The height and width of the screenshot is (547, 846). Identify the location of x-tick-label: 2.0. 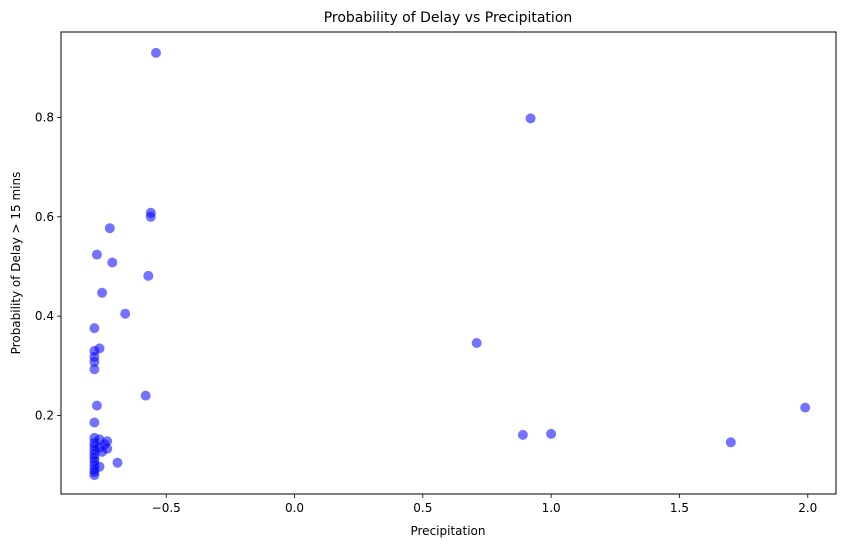
(807, 508).